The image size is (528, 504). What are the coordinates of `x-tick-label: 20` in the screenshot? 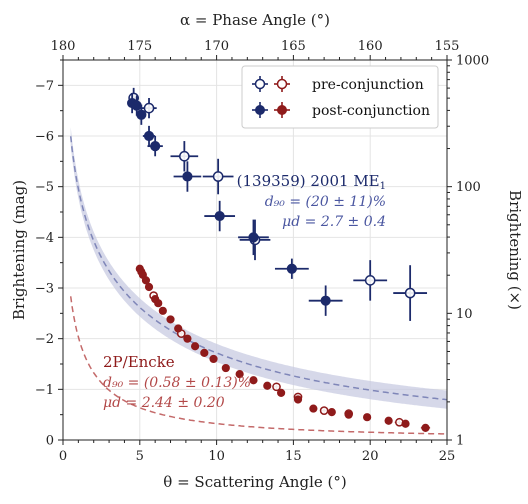 It's located at (370, 456).